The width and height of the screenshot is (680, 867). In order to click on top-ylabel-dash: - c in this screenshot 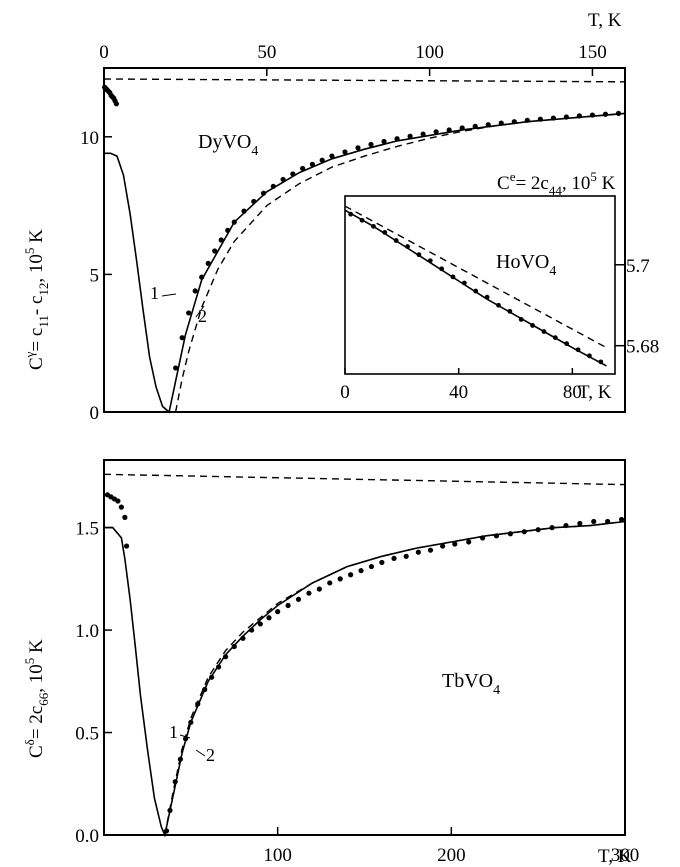, I will do `click(36, 306)`.